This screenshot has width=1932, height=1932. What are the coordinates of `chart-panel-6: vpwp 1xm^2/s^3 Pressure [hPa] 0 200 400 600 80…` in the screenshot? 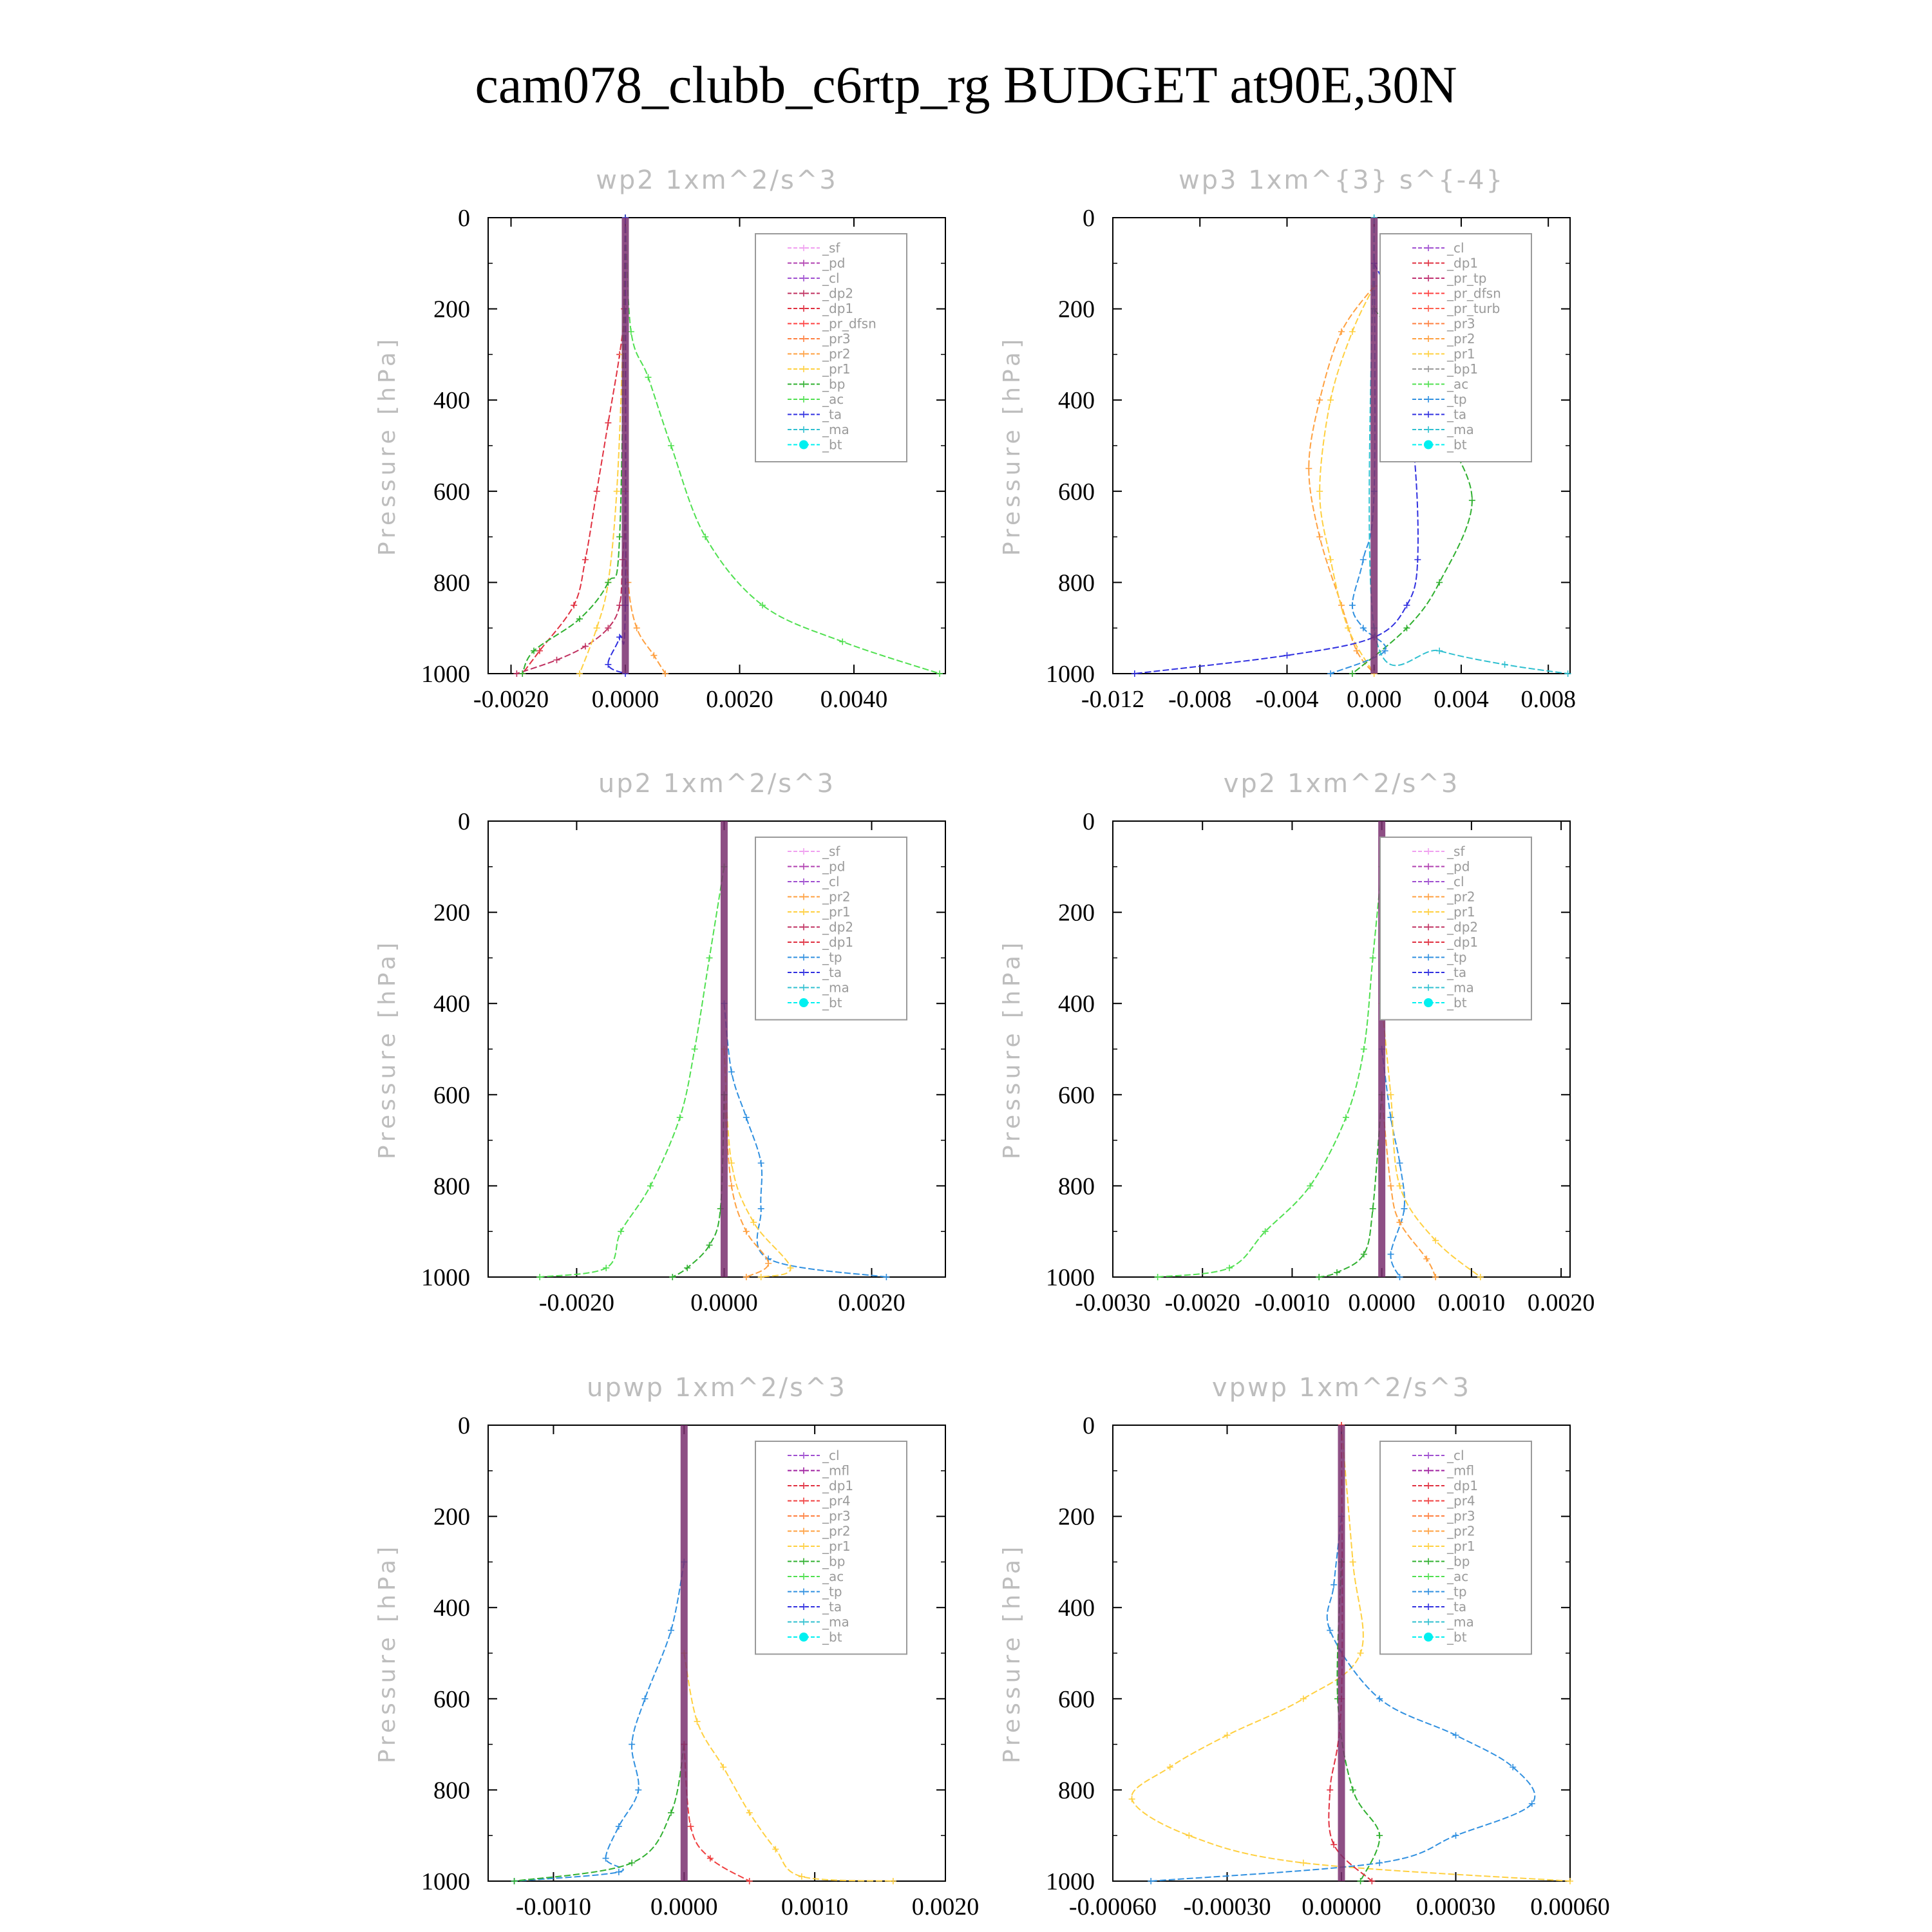 It's located at (1304, 1646).